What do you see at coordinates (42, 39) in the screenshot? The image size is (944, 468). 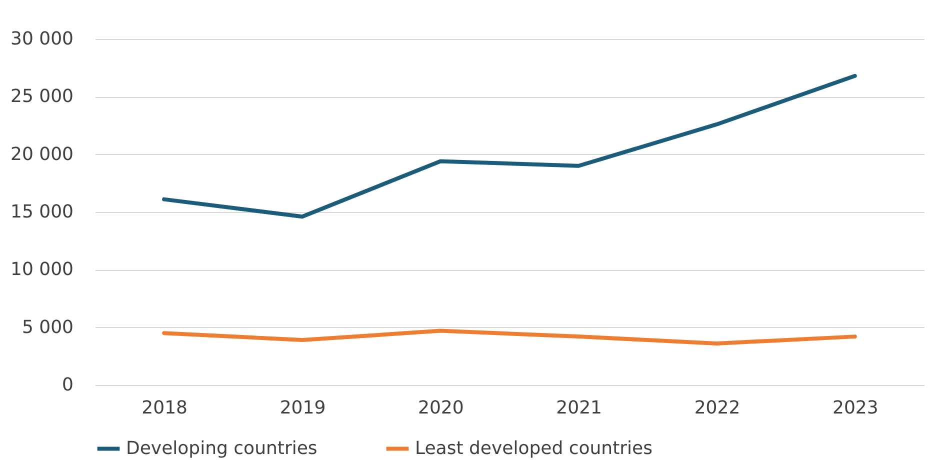 I see `y-tick-label: 30 000` at bounding box center [42, 39].